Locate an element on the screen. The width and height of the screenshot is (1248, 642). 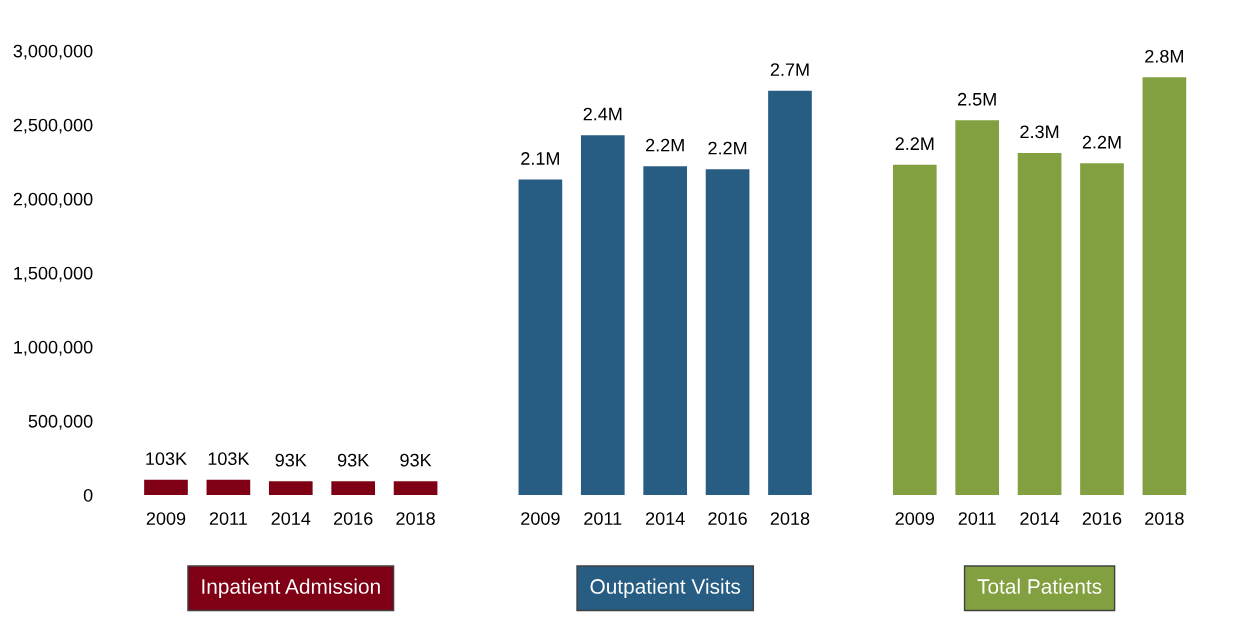
data-label: 2.7M is located at coordinates (789, 69).